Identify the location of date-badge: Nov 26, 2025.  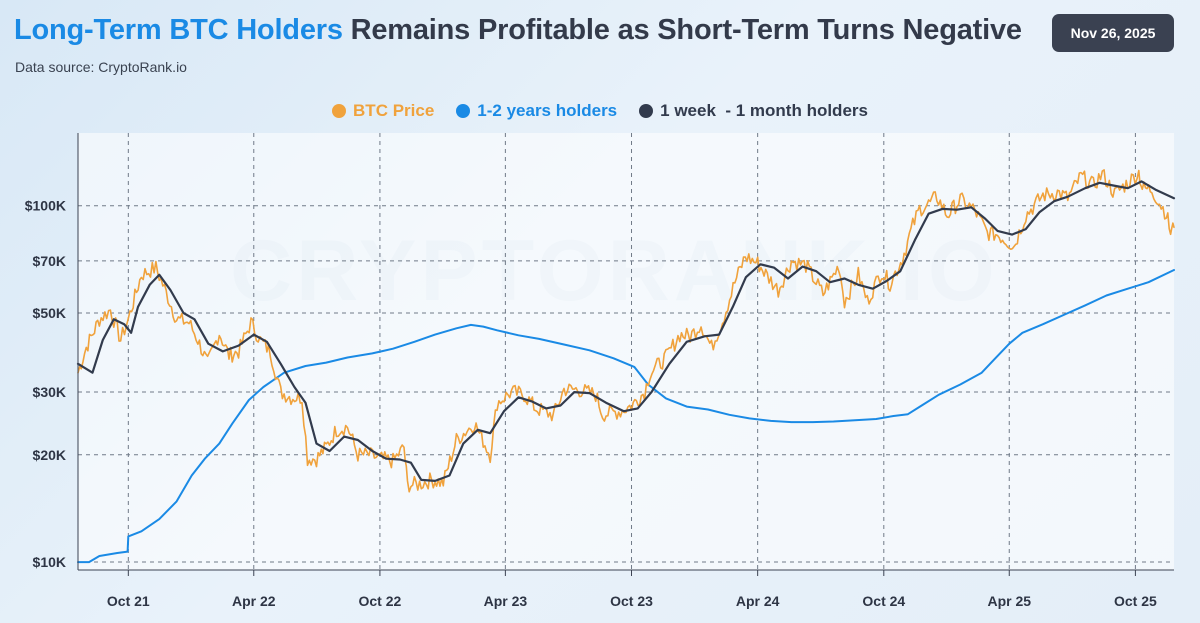
(1113, 33).